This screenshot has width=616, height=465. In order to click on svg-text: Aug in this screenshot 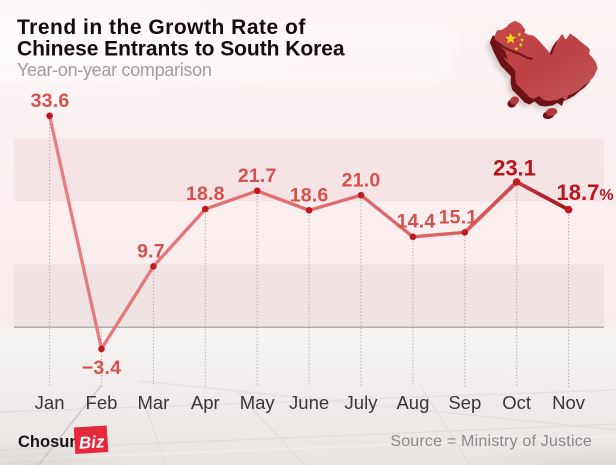, I will do `click(412, 402)`.